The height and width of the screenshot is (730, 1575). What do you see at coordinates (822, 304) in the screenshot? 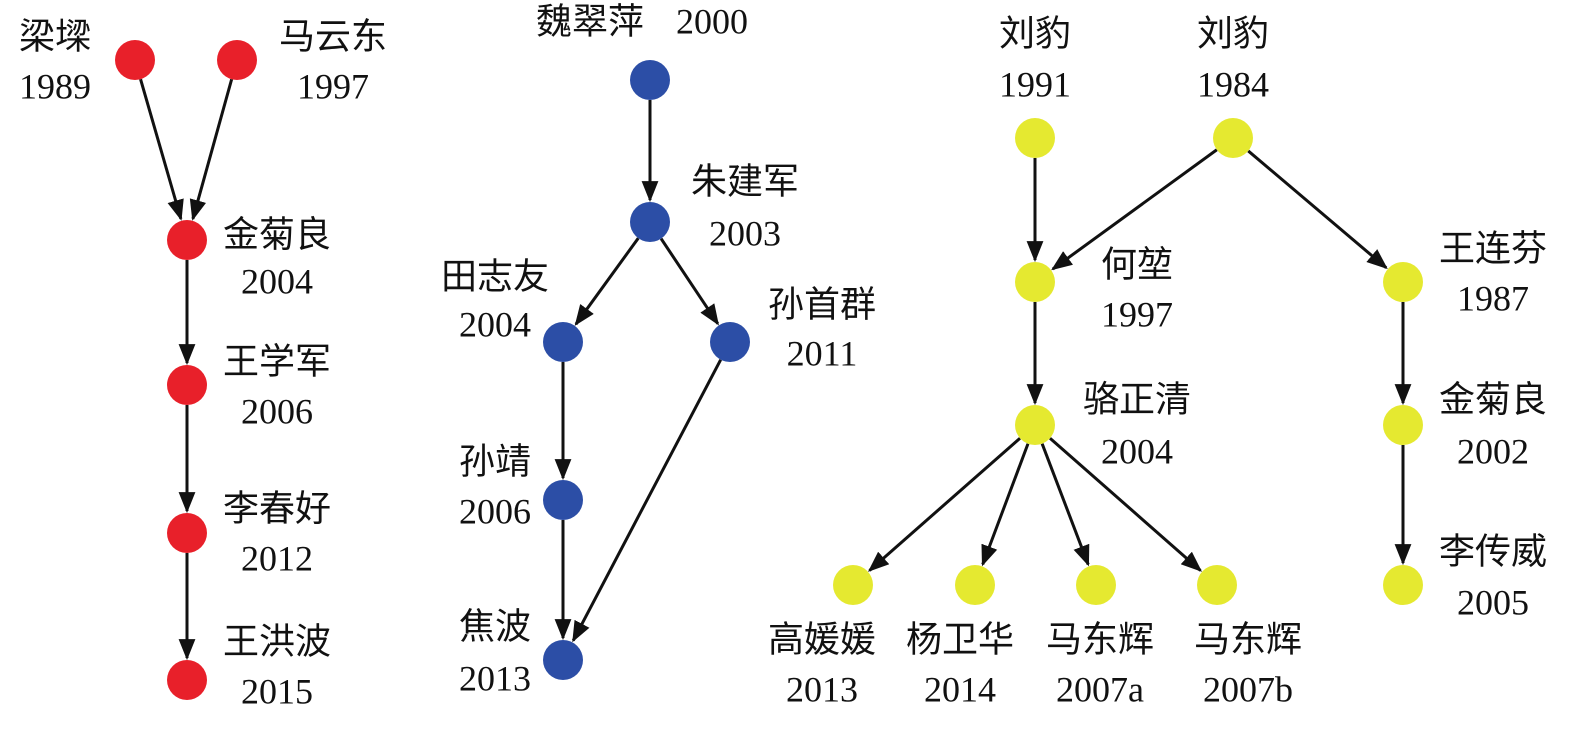
I see `node-name: 孙首群` at bounding box center [822, 304].